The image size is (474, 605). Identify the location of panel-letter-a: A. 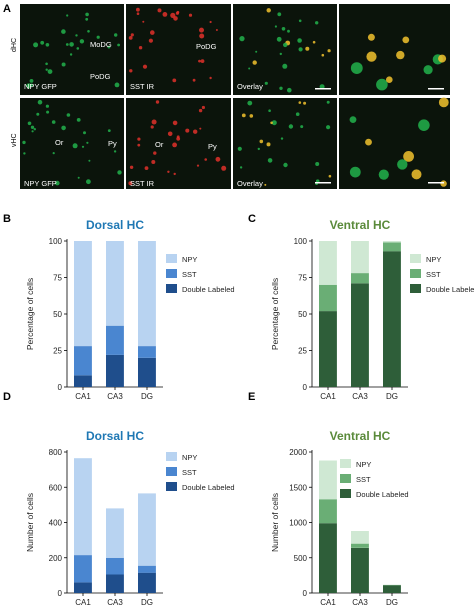
(7, 9).